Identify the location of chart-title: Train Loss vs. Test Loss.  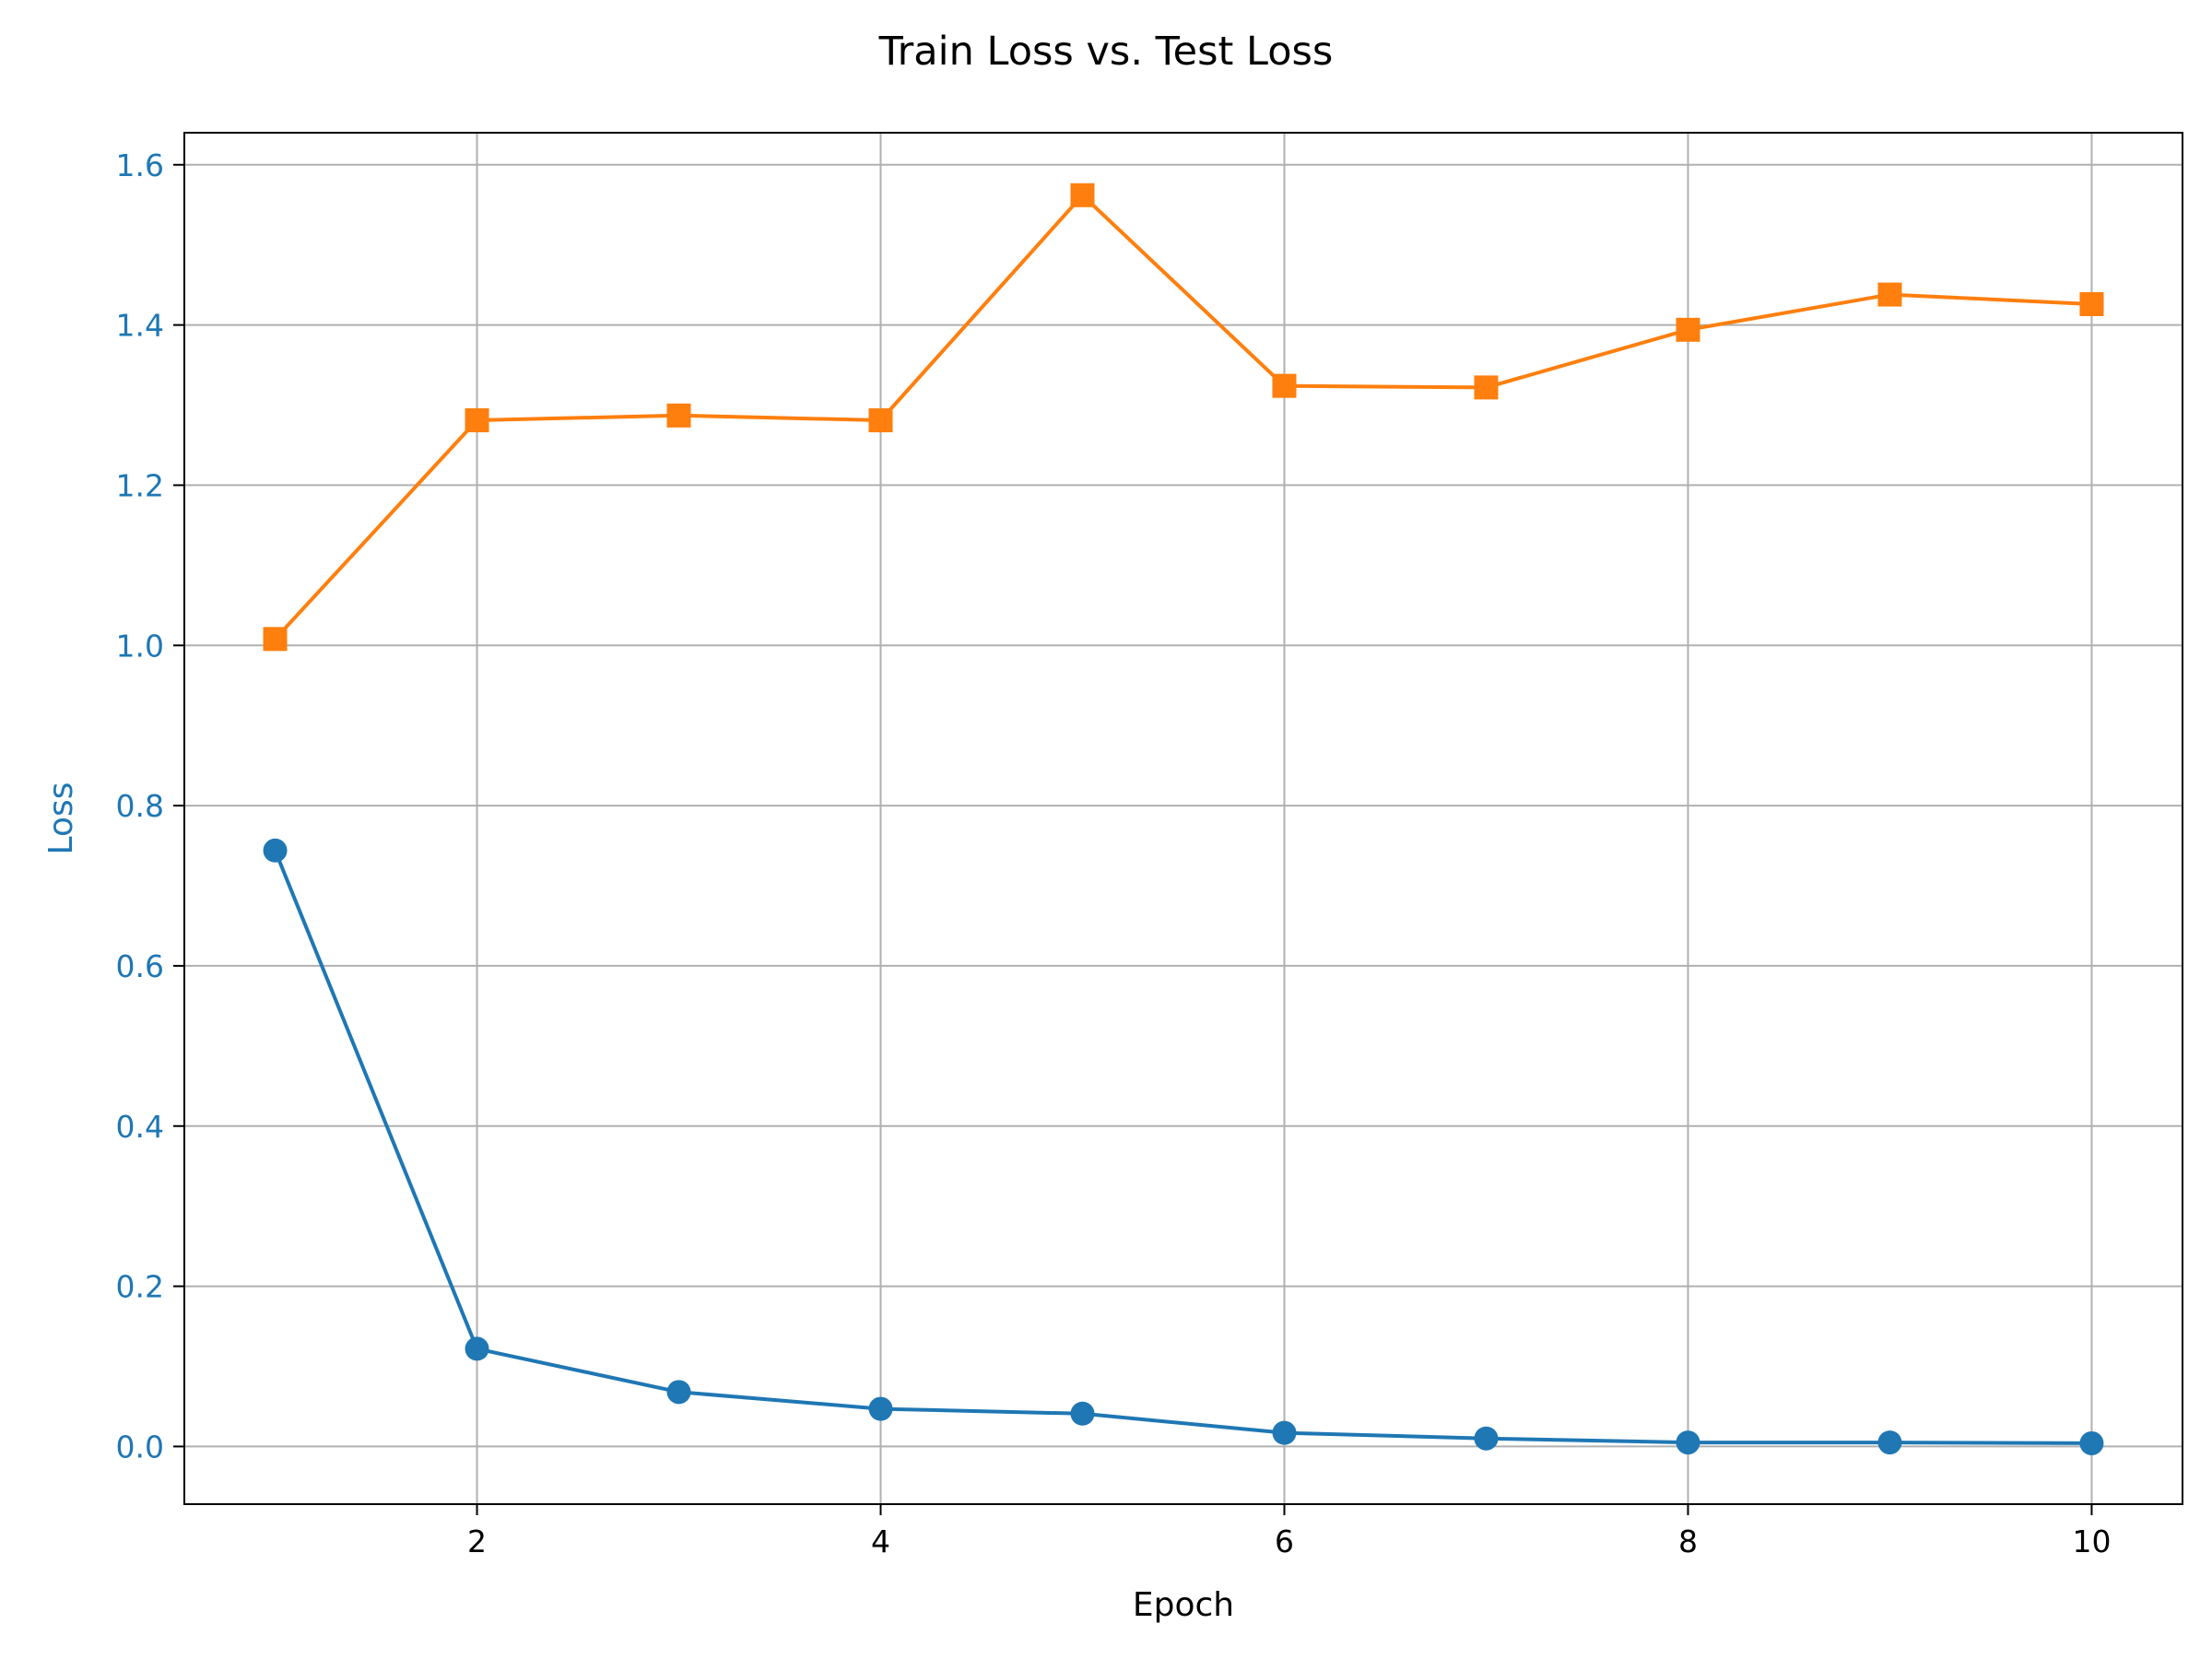
(1106, 52).